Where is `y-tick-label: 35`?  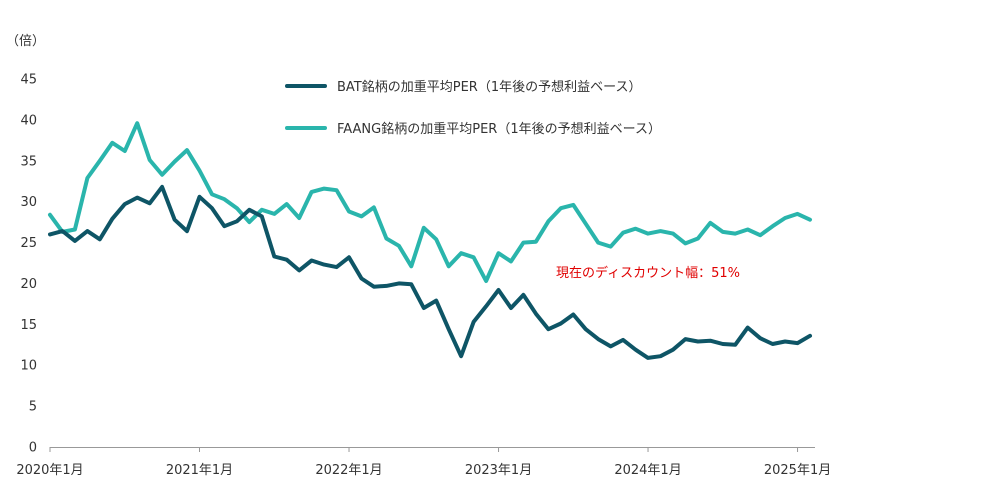 y-tick-label: 35 is located at coordinates (28, 161).